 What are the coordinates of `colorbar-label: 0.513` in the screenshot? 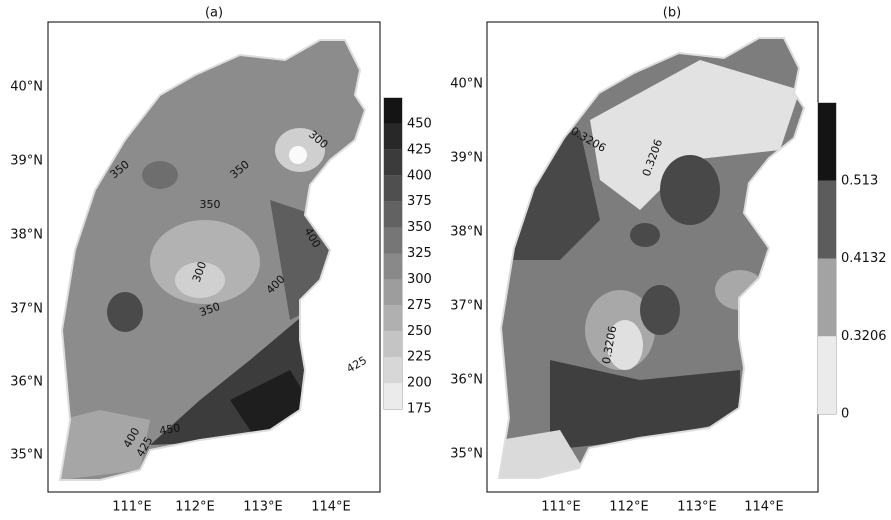 It's located at (859, 180).